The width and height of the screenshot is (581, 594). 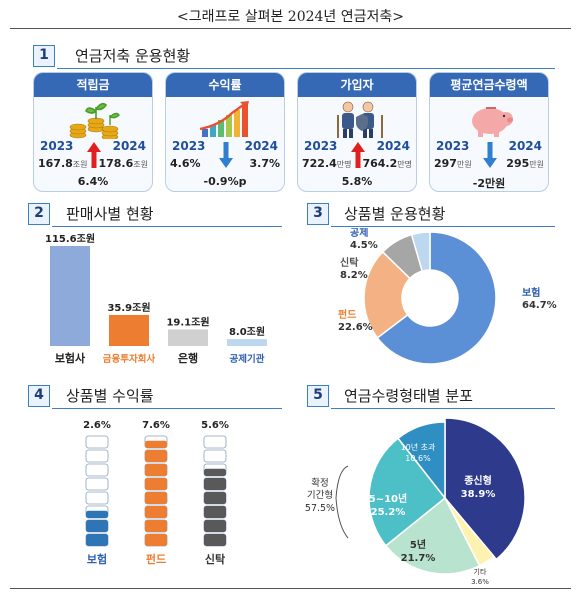 I want to click on pie-slice-10년 초과, so click(x=421, y=461).